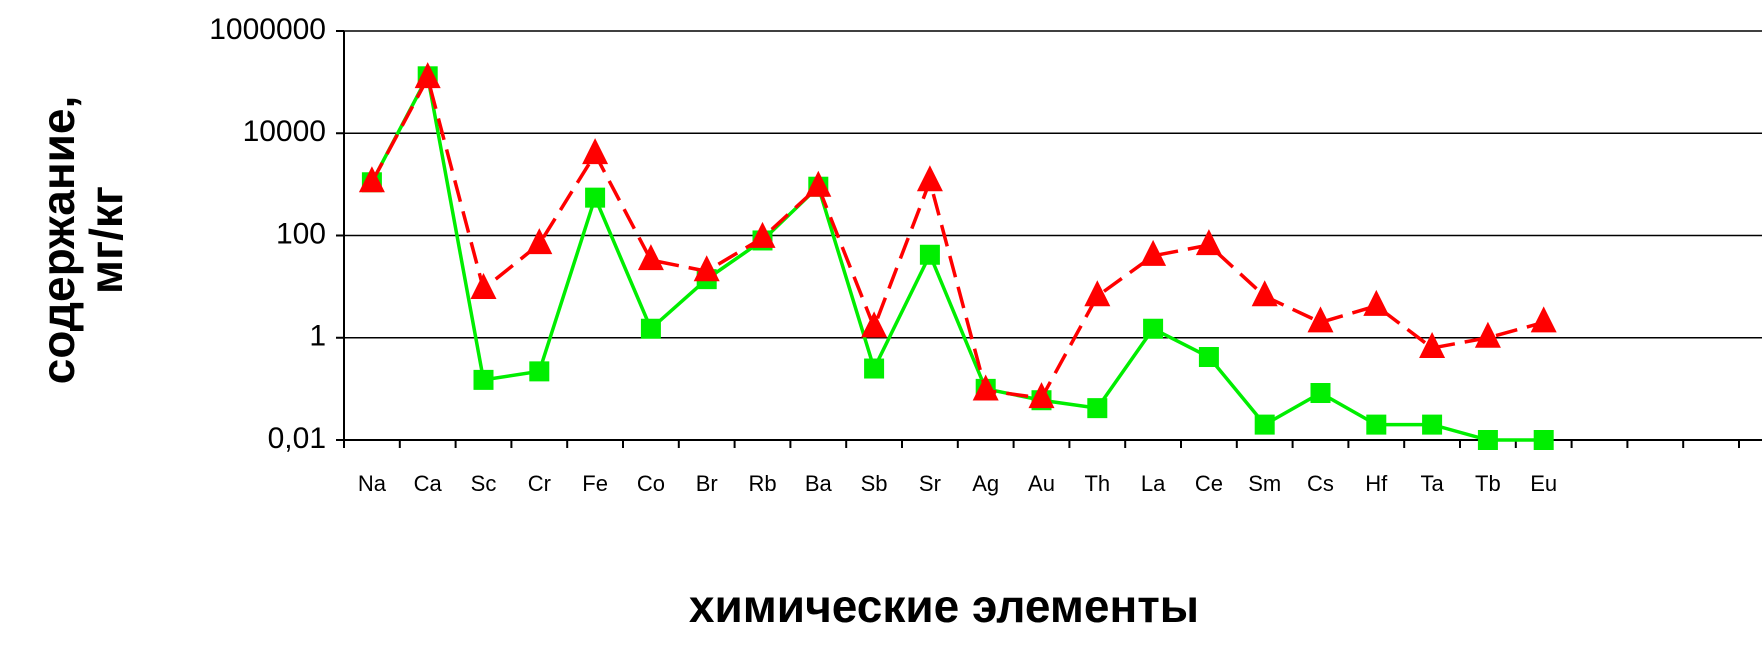  Describe the element at coordinates (874, 483) in the screenshot. I see `x-tick-label: Sb` at that location.